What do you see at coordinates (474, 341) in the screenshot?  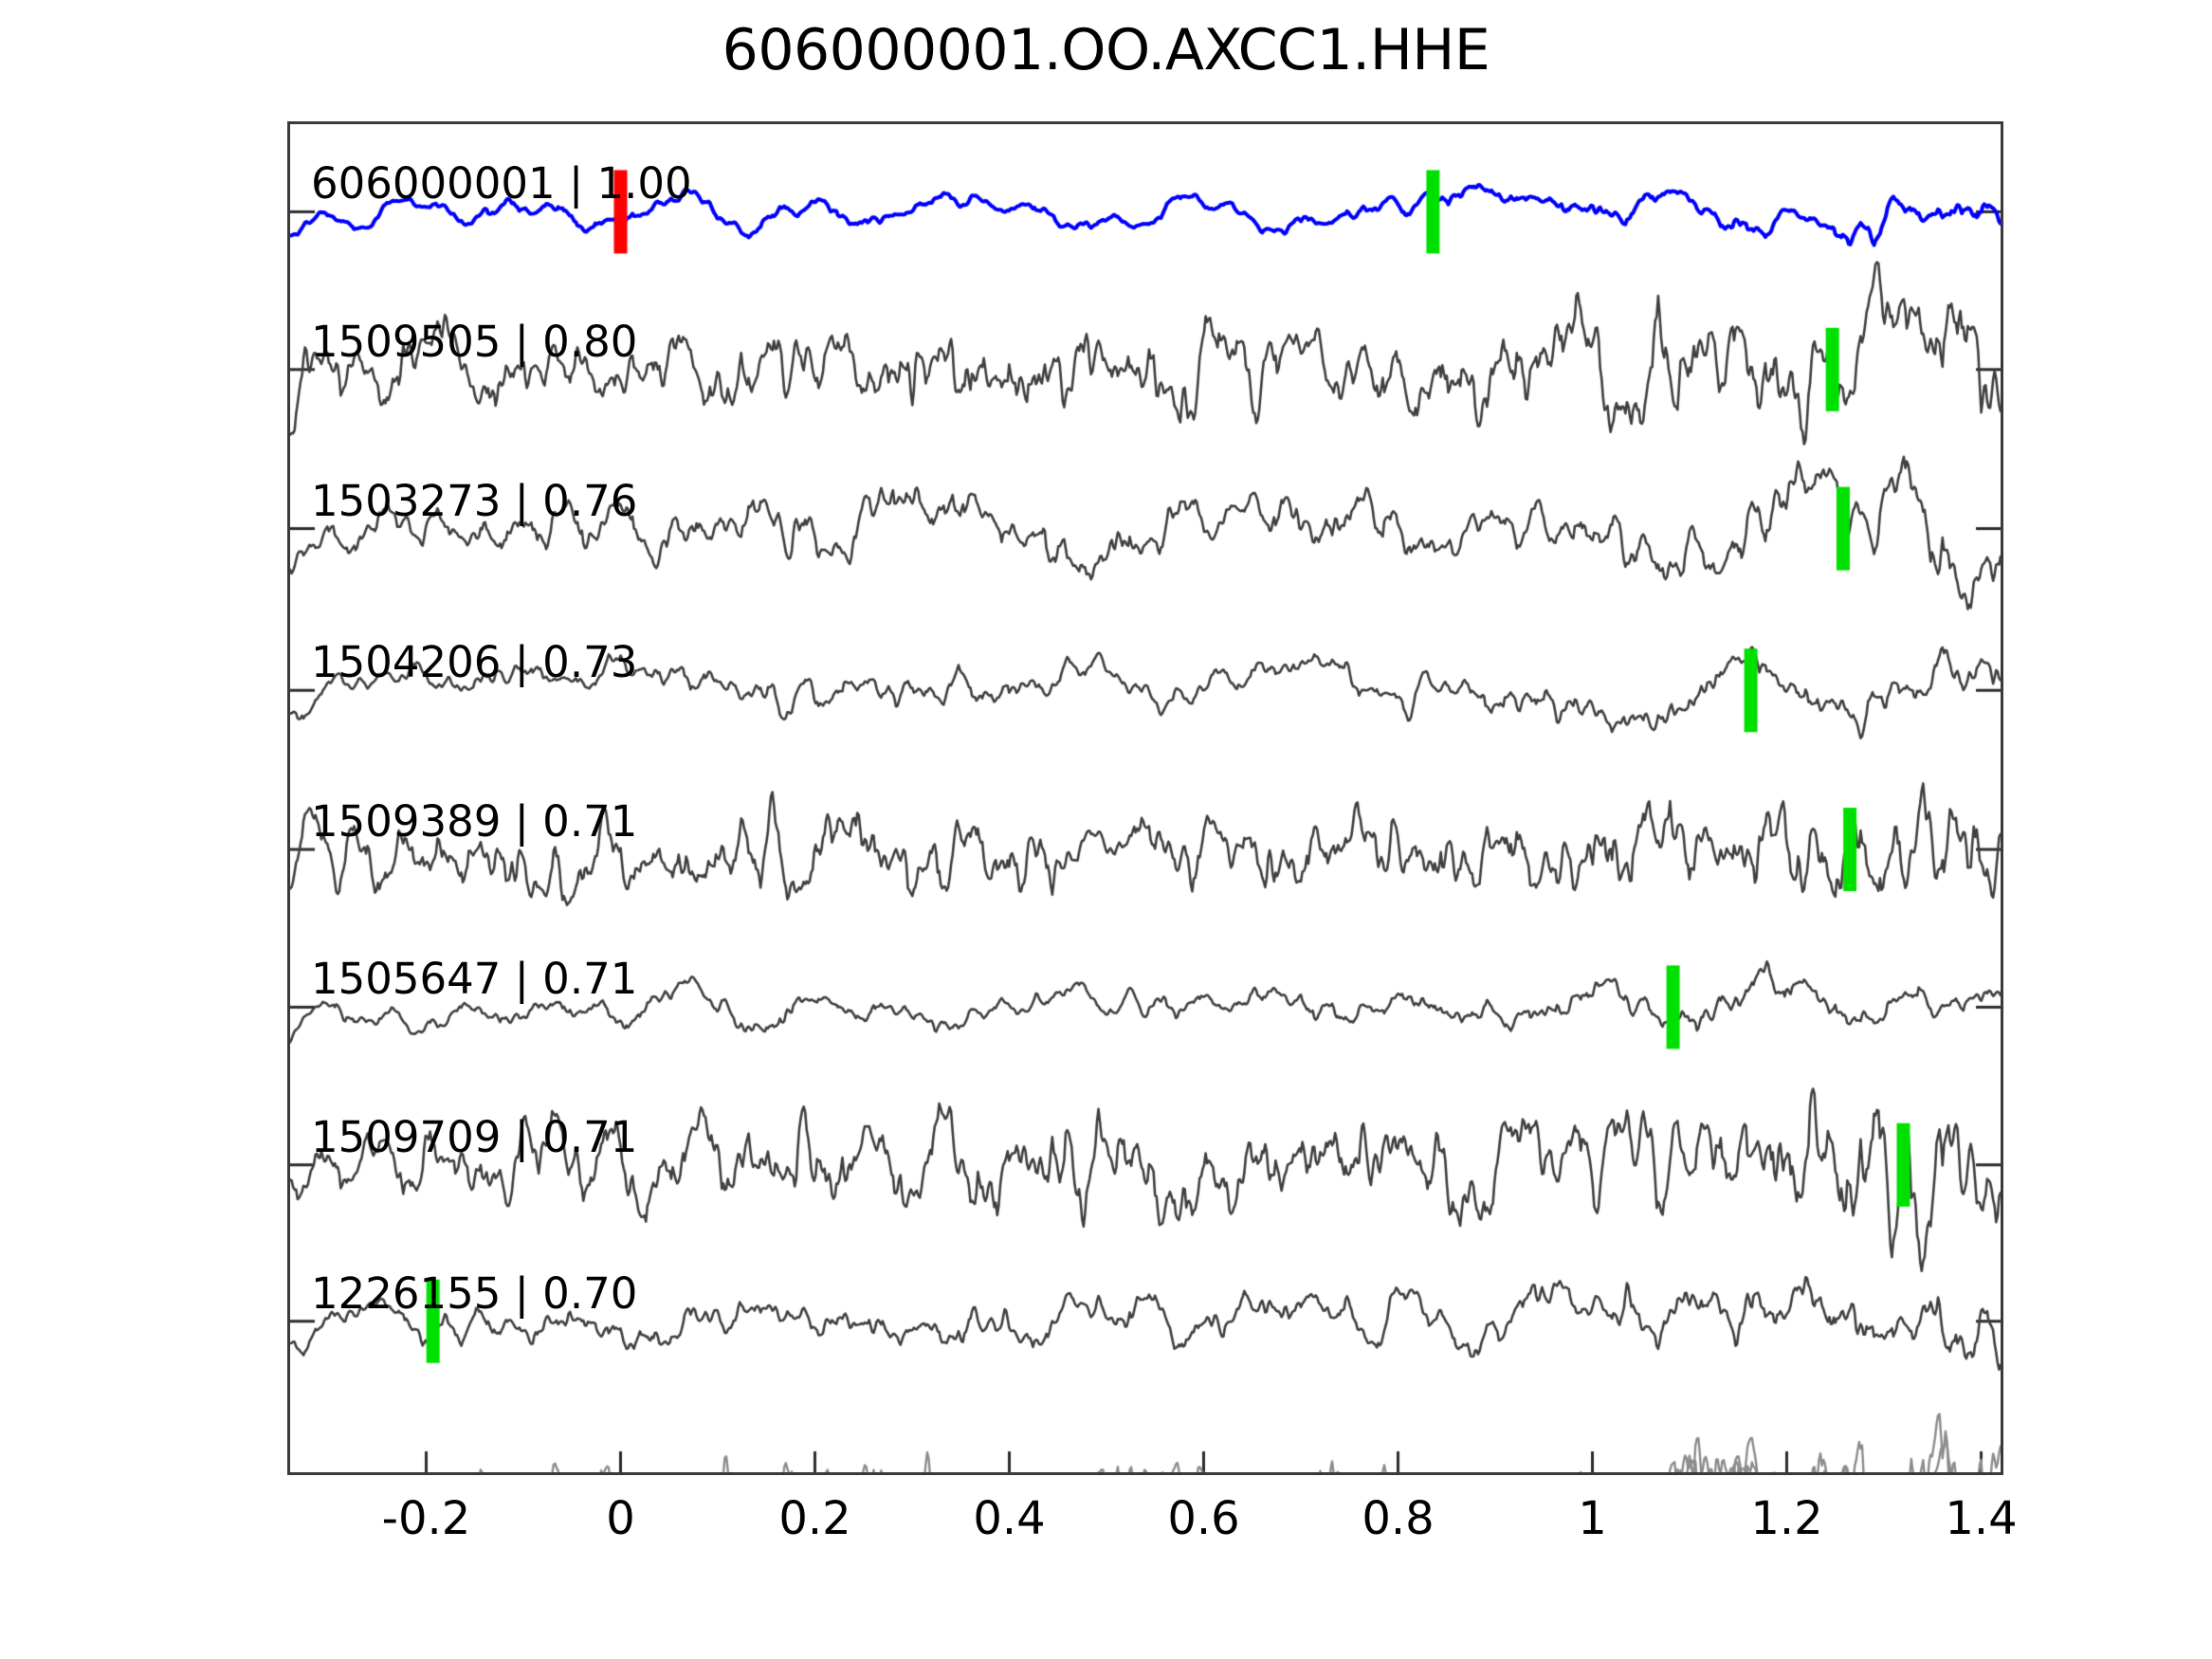 I see `trace-label-1509505: 1509505 | 0.80` at bounding box center [474, 341].